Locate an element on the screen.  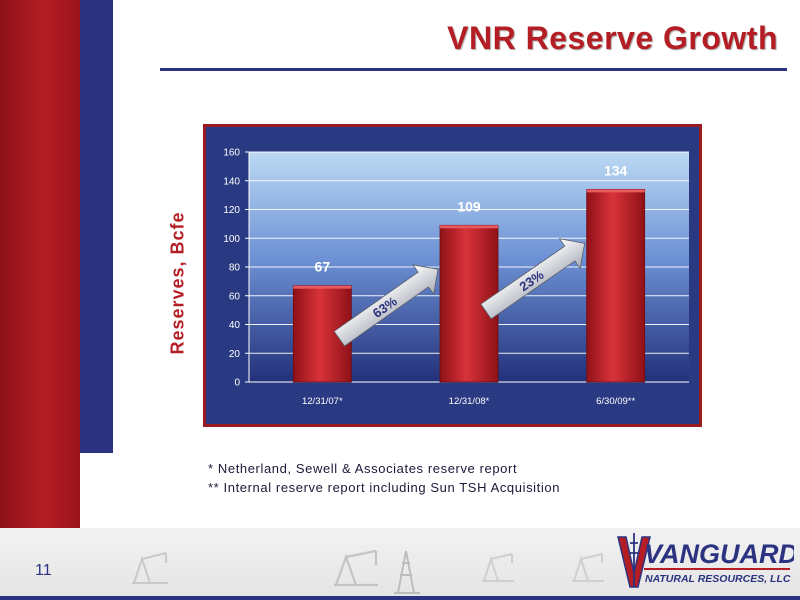
data-label: 109 is located at coordinates (469, 206).